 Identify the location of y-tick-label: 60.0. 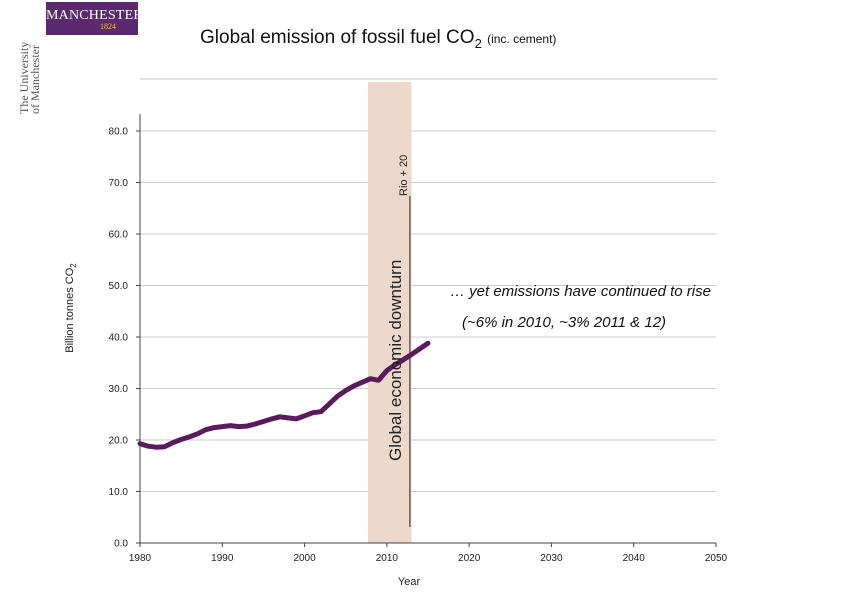
(119, 235).